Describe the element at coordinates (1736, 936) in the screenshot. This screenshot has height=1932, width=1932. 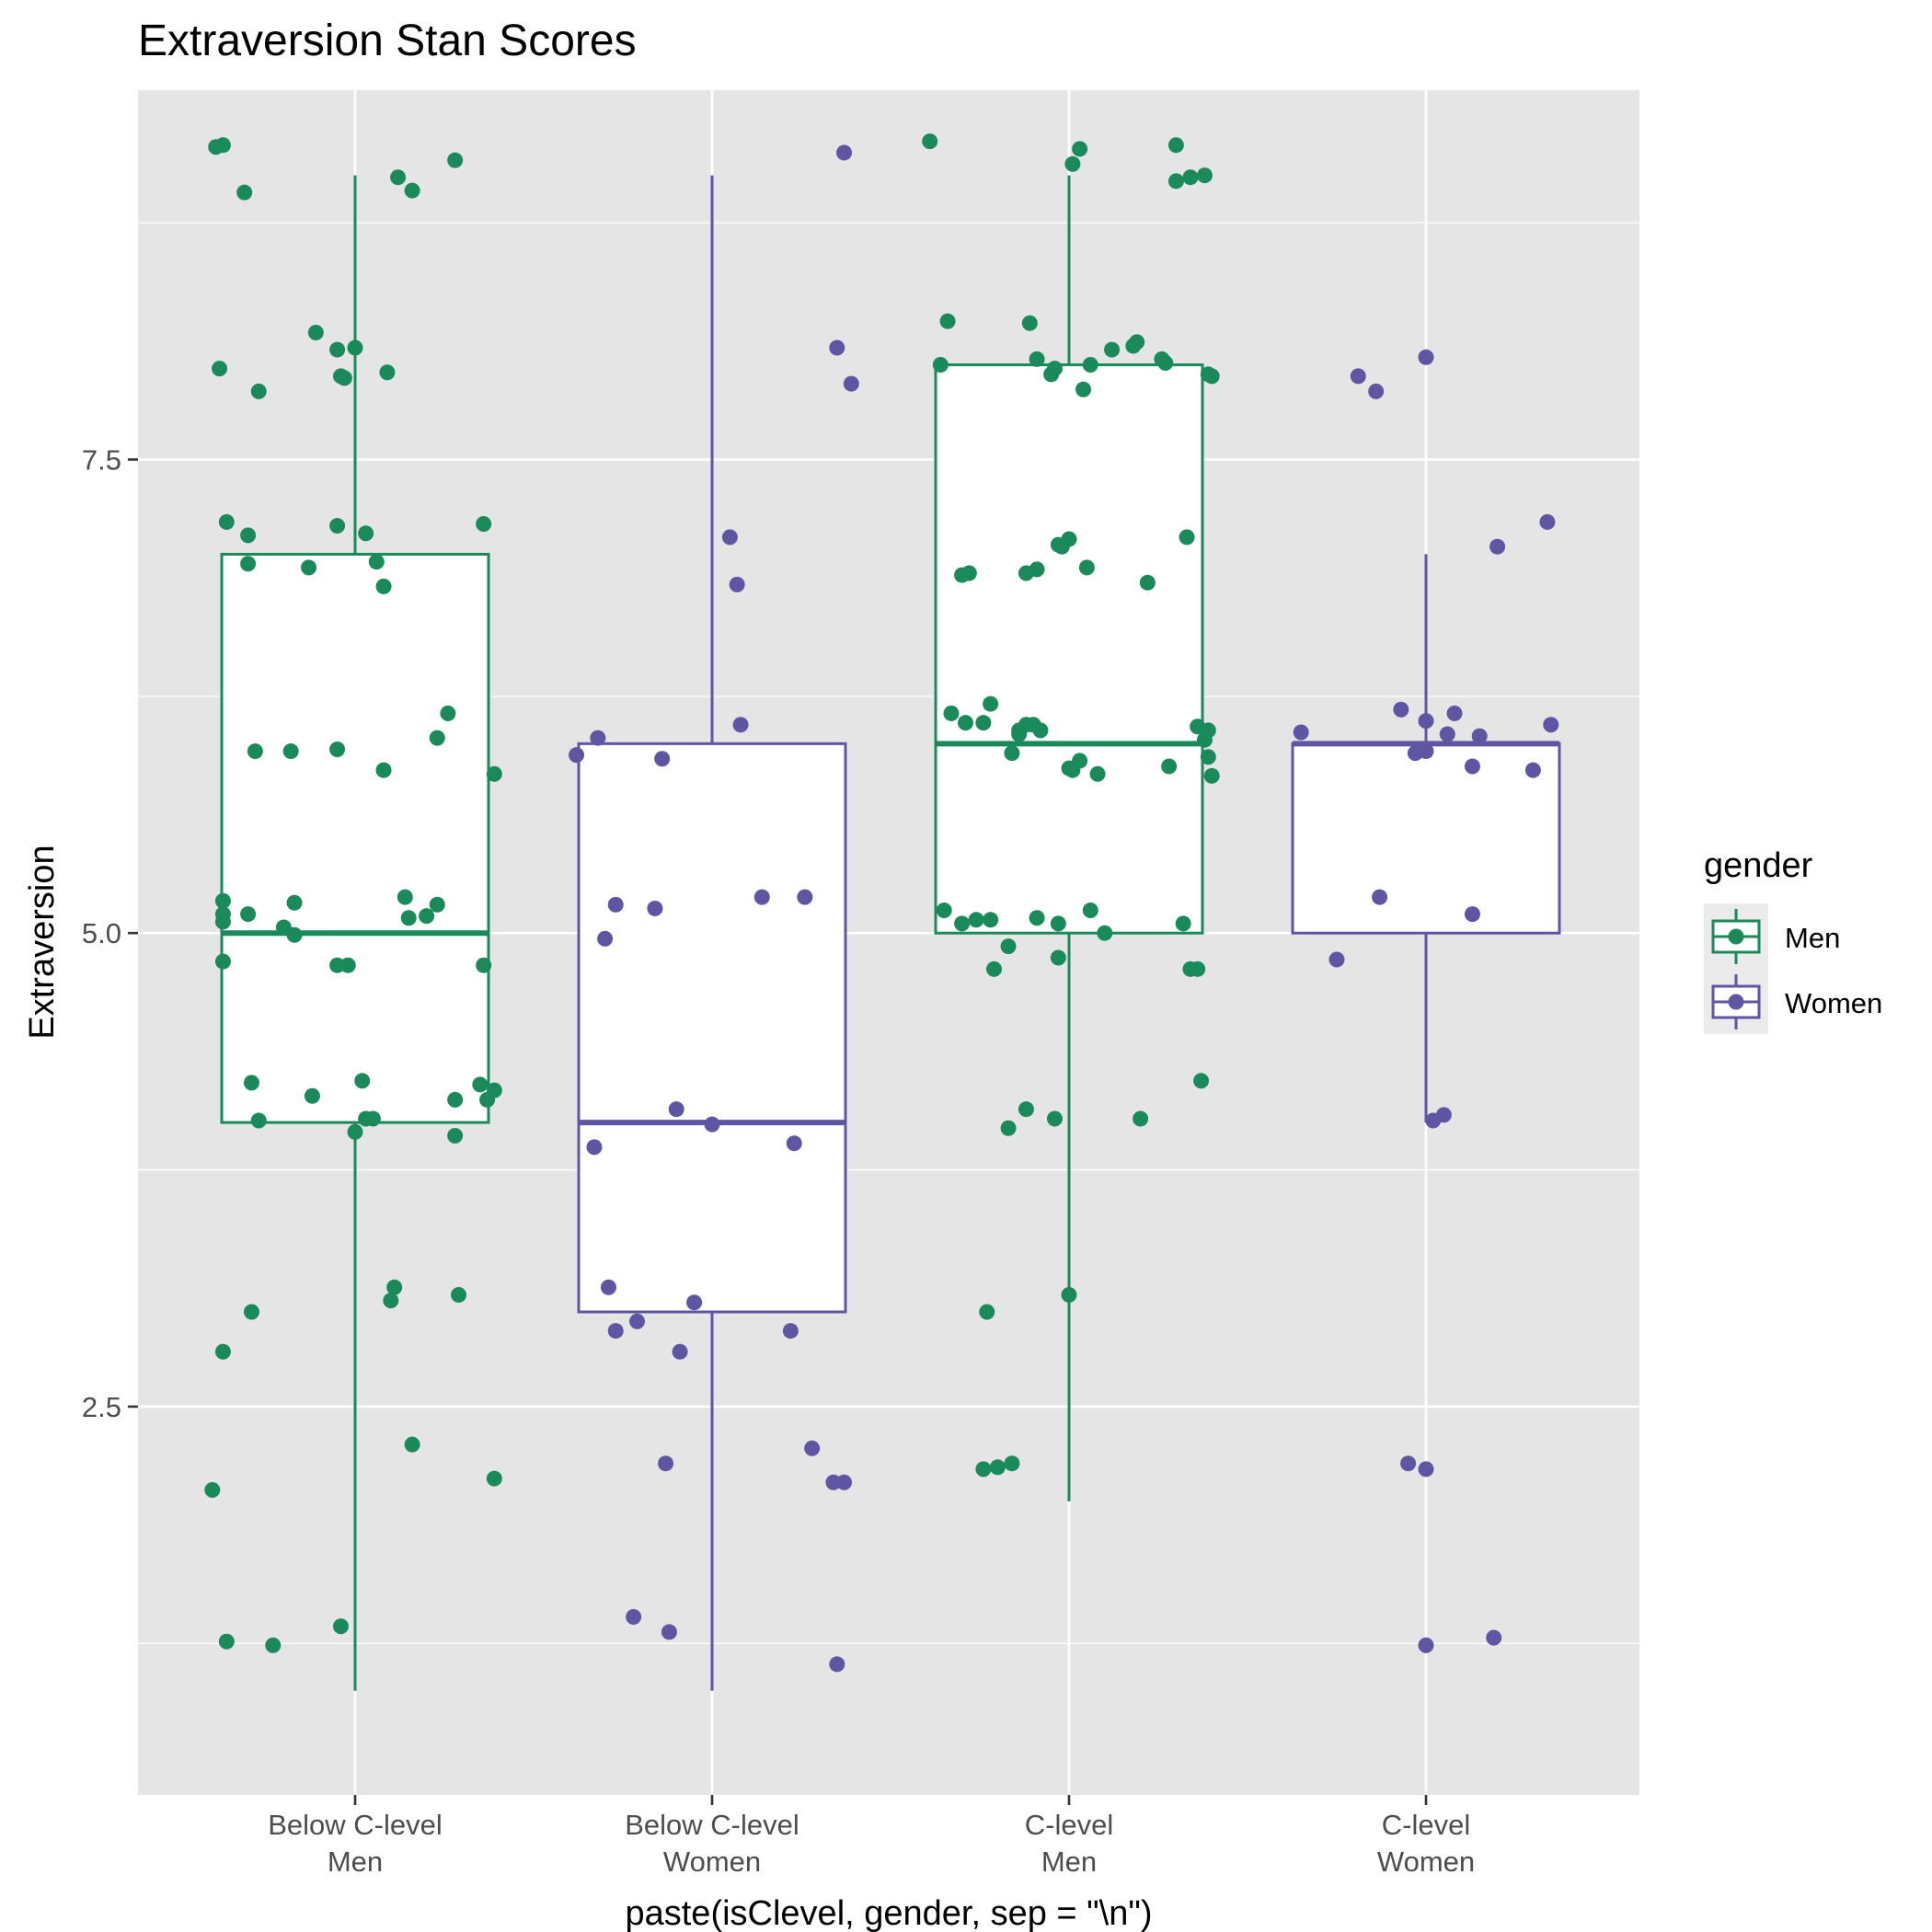
I see `legend-key-point` at that location.